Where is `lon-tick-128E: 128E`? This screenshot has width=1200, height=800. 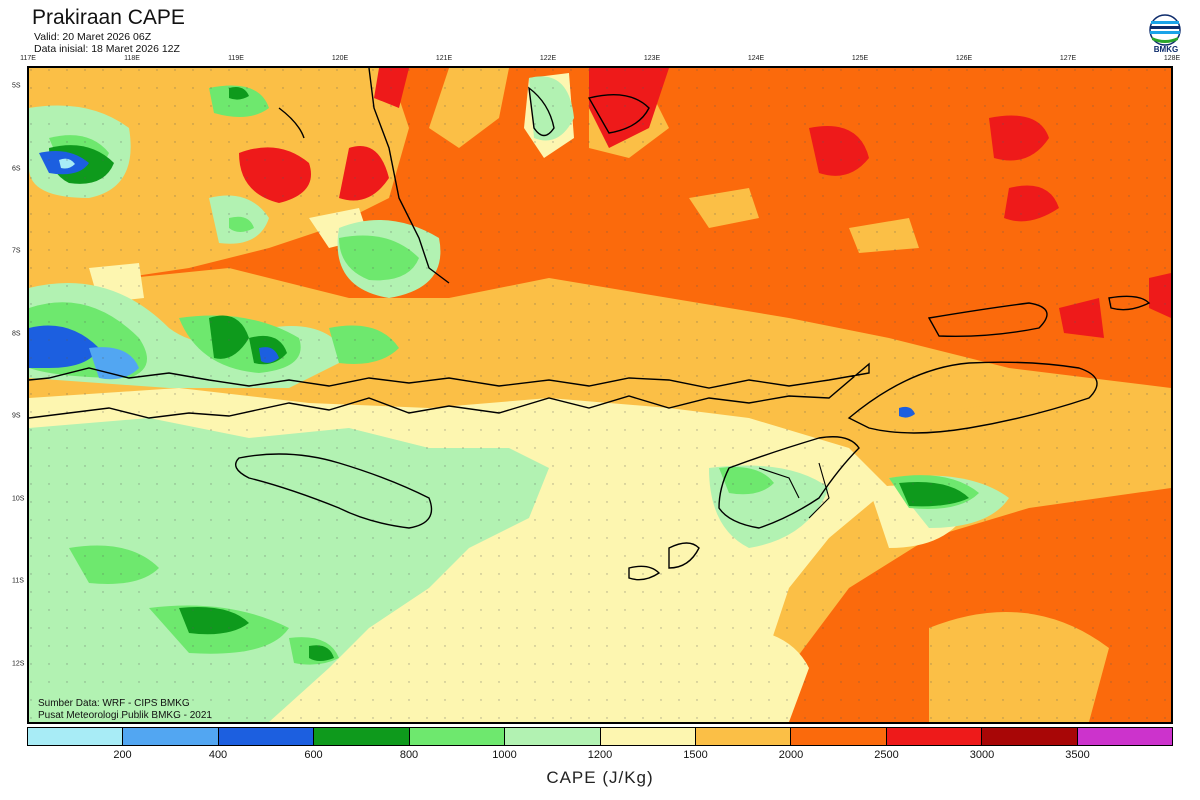 lon-tick-128E: 128E is located at coordinates (1172, 58).